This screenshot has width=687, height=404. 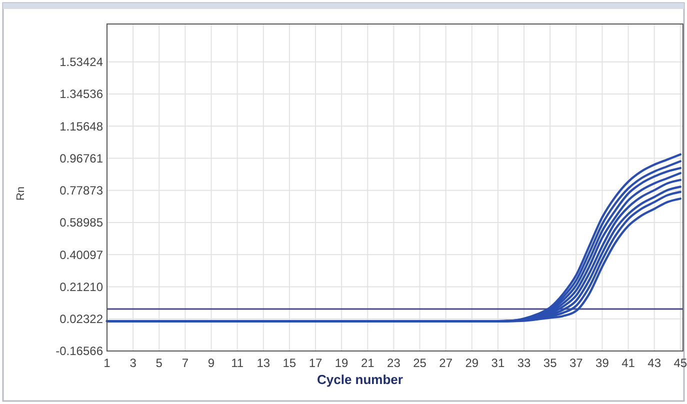 What do you see at coordinates (576, 363) in the screenshot?
I see `x-tick-label: 37` at bounding box center [576, 363].